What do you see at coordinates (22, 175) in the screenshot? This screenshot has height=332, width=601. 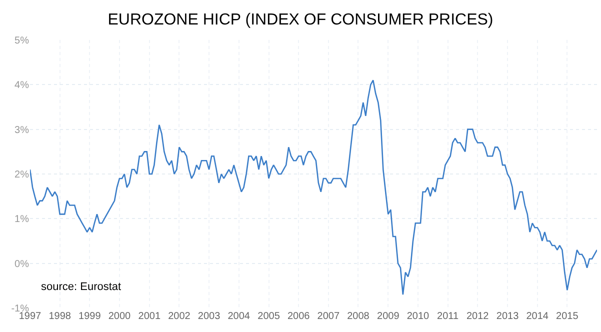 I see `y-tick-label: 2%` at bounding box center [22, 175].